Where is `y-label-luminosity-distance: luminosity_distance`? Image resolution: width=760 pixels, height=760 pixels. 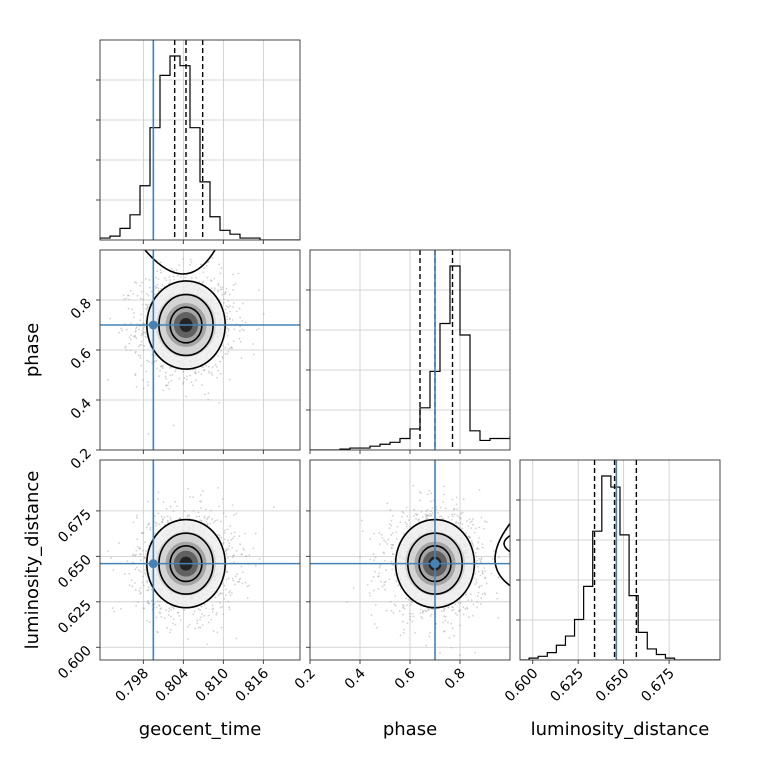
y-label-luminosity-distance: luminosity_distance is located at coordinates (32, 560).